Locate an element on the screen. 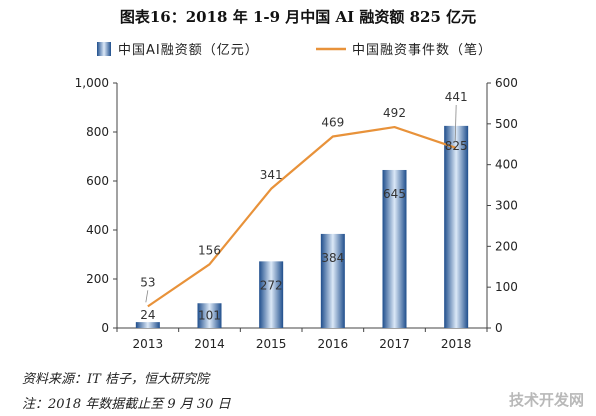 The height and width of the screenshot is (416, 596). date-note: 注：2018 年数据截止至 9 月 30 日 is located at coordinates (126, 404).